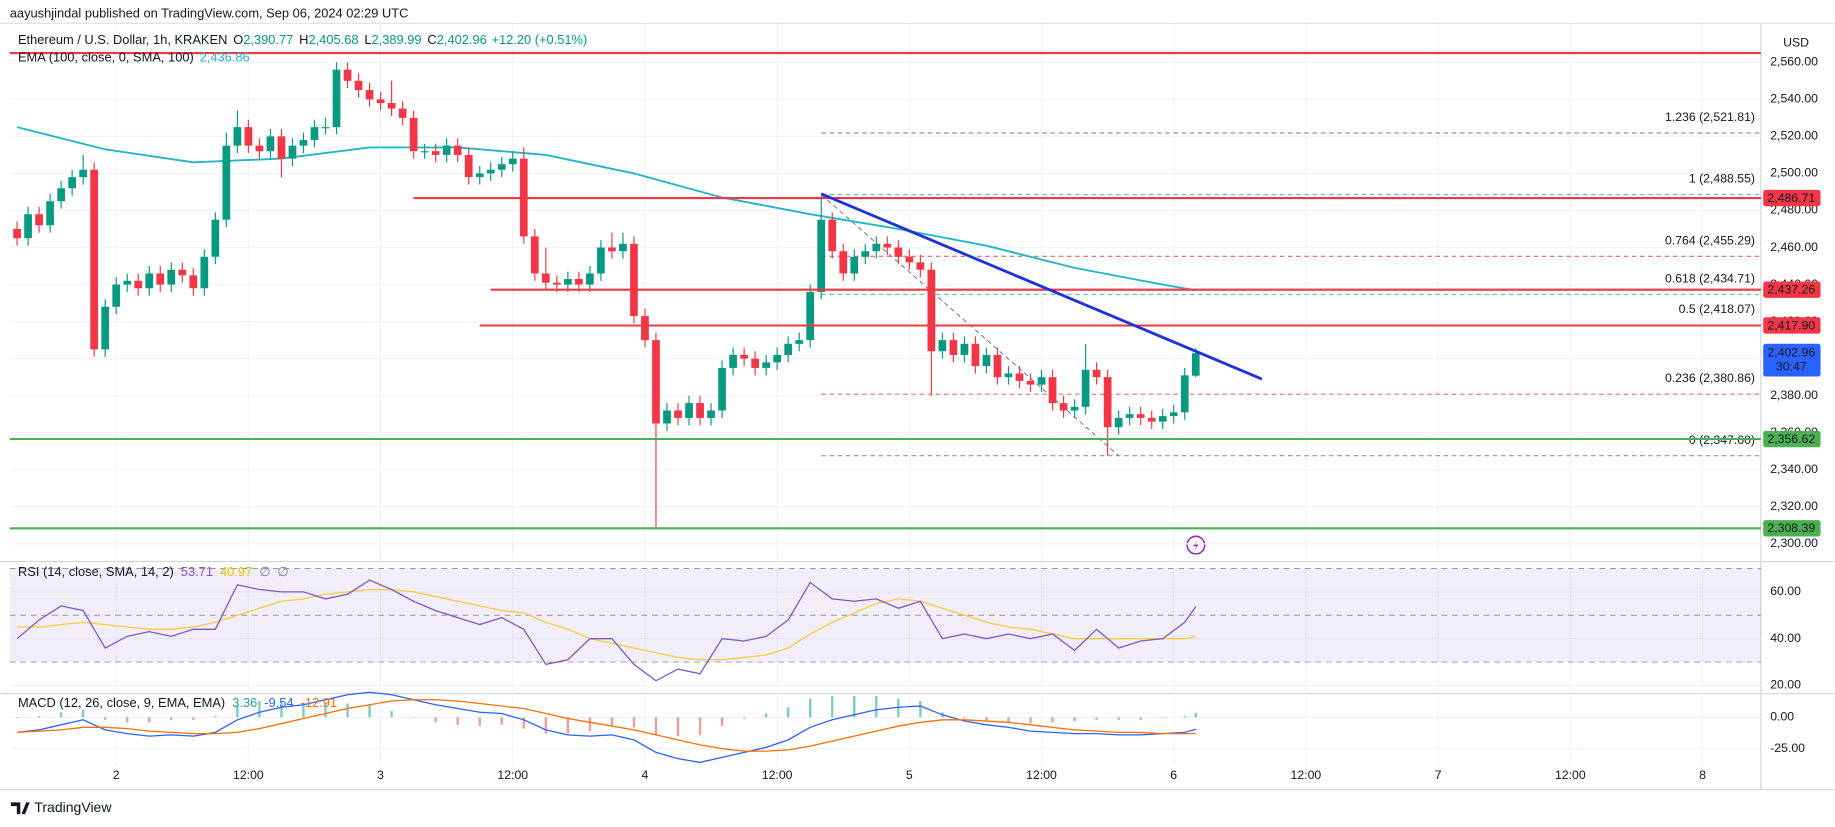 The width and height of the screenshot is (1835, 827). I want to click on y-tick-label: 60.00, so click(1785, 591).